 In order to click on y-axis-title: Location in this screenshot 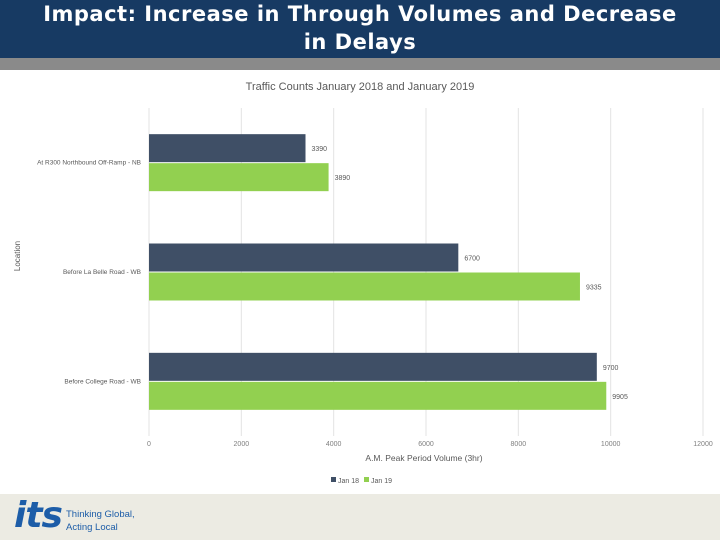, I will do `click(17, 256)`.